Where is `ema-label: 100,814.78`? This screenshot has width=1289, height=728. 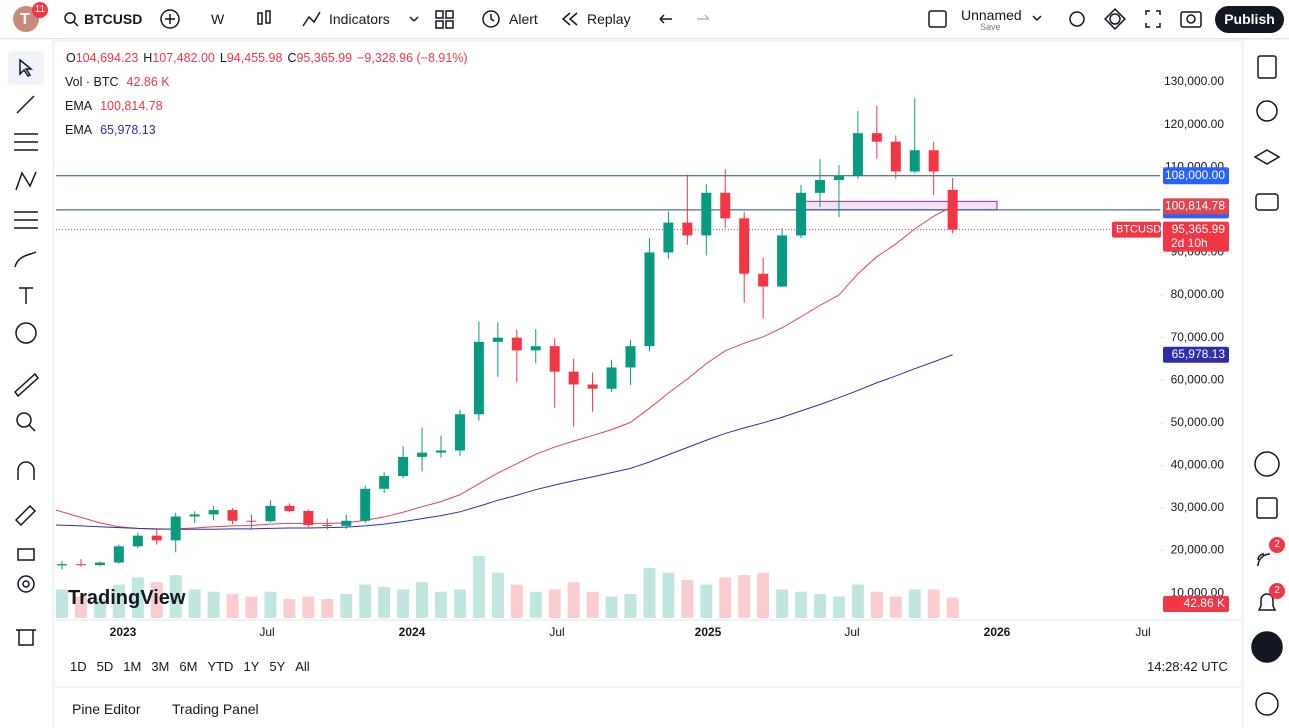
ema-label: 100,814.78 is located at coordinates (1195, 206).